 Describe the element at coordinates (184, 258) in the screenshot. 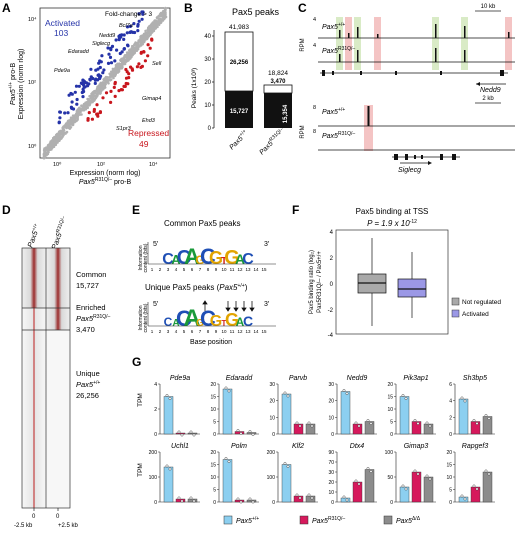

I see `motif-letter: C` at that location.